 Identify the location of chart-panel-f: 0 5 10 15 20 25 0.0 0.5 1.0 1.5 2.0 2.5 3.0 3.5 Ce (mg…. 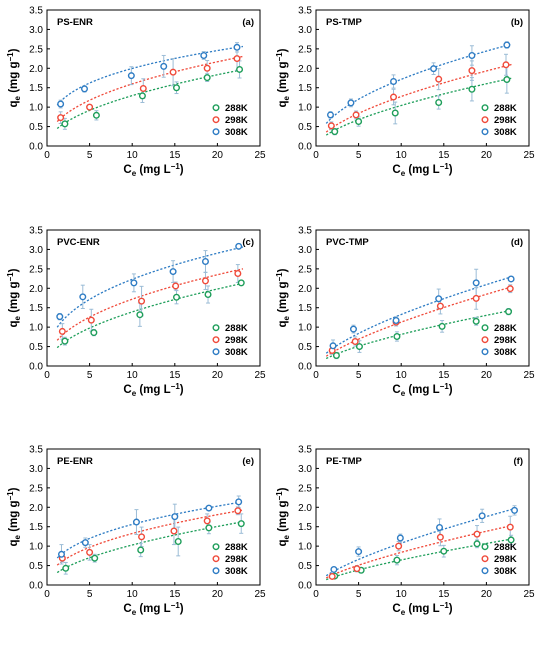
(405, 531).